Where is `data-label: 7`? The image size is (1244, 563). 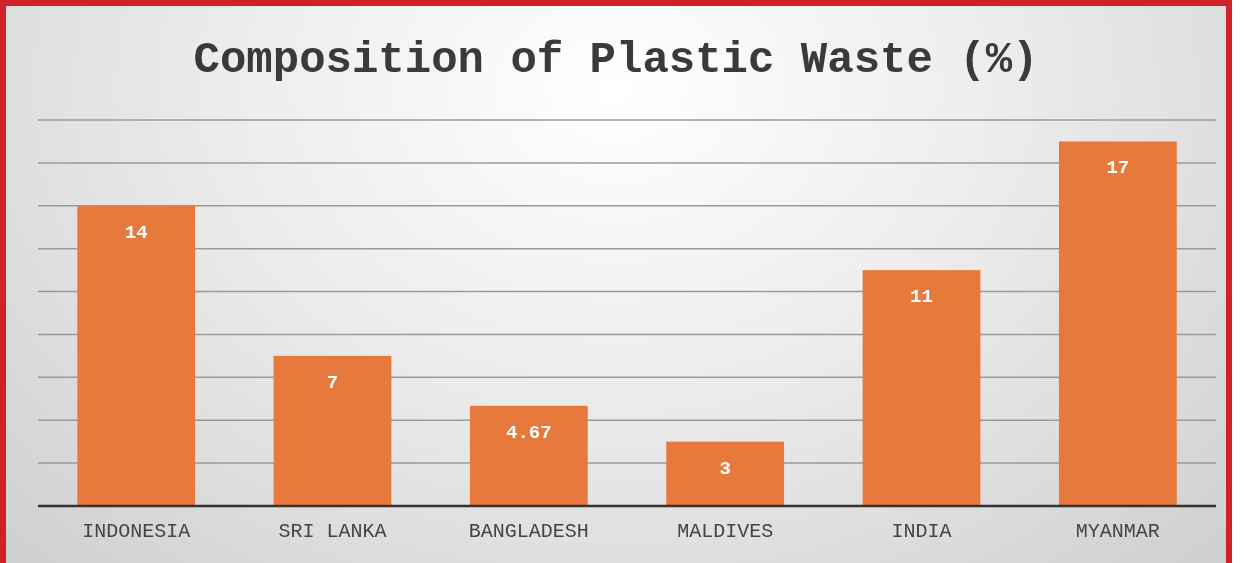 data-label: 7 is located at coordinates (332, 382).